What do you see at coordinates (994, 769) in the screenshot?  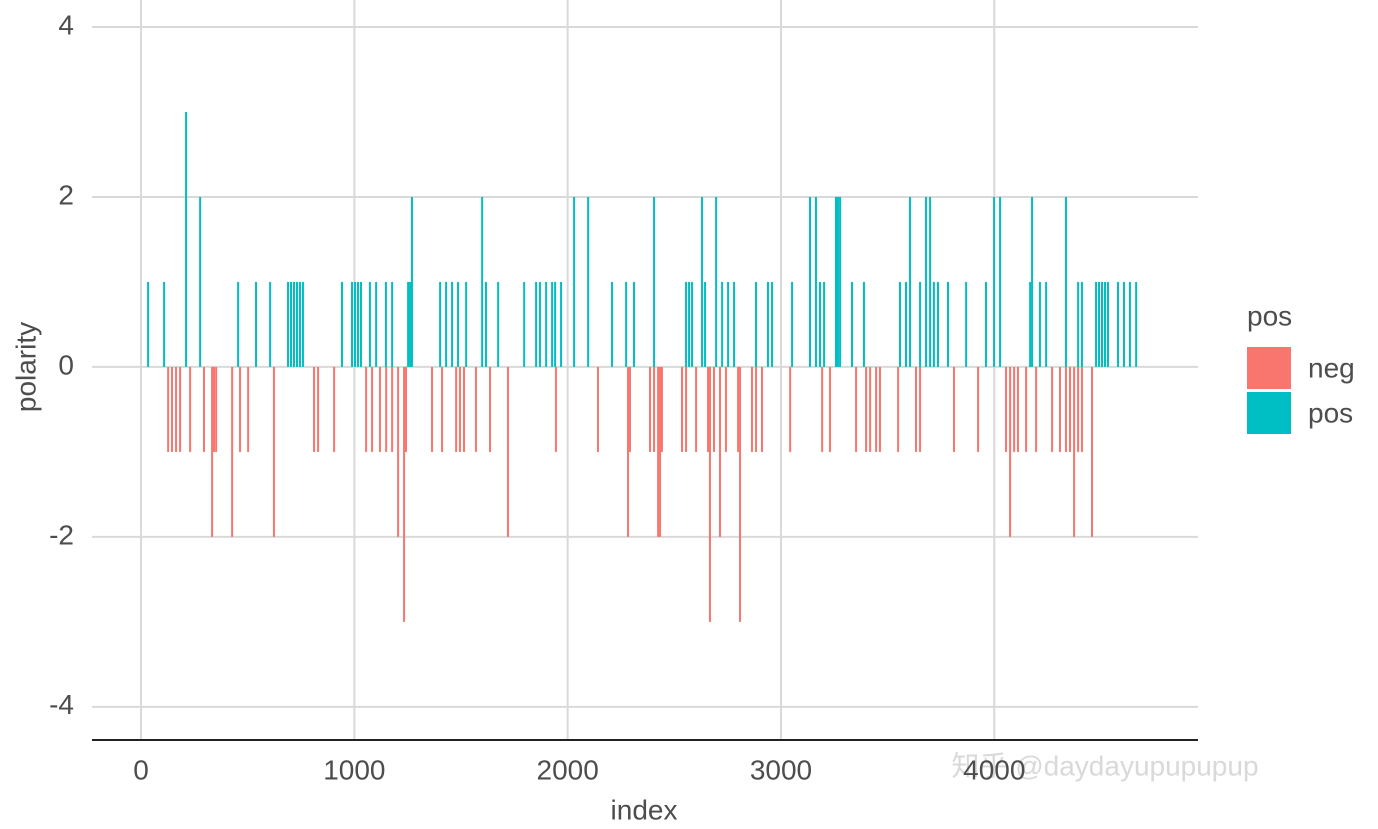 I see `x-tick-label: 4000` at bounding box center [994, 769].